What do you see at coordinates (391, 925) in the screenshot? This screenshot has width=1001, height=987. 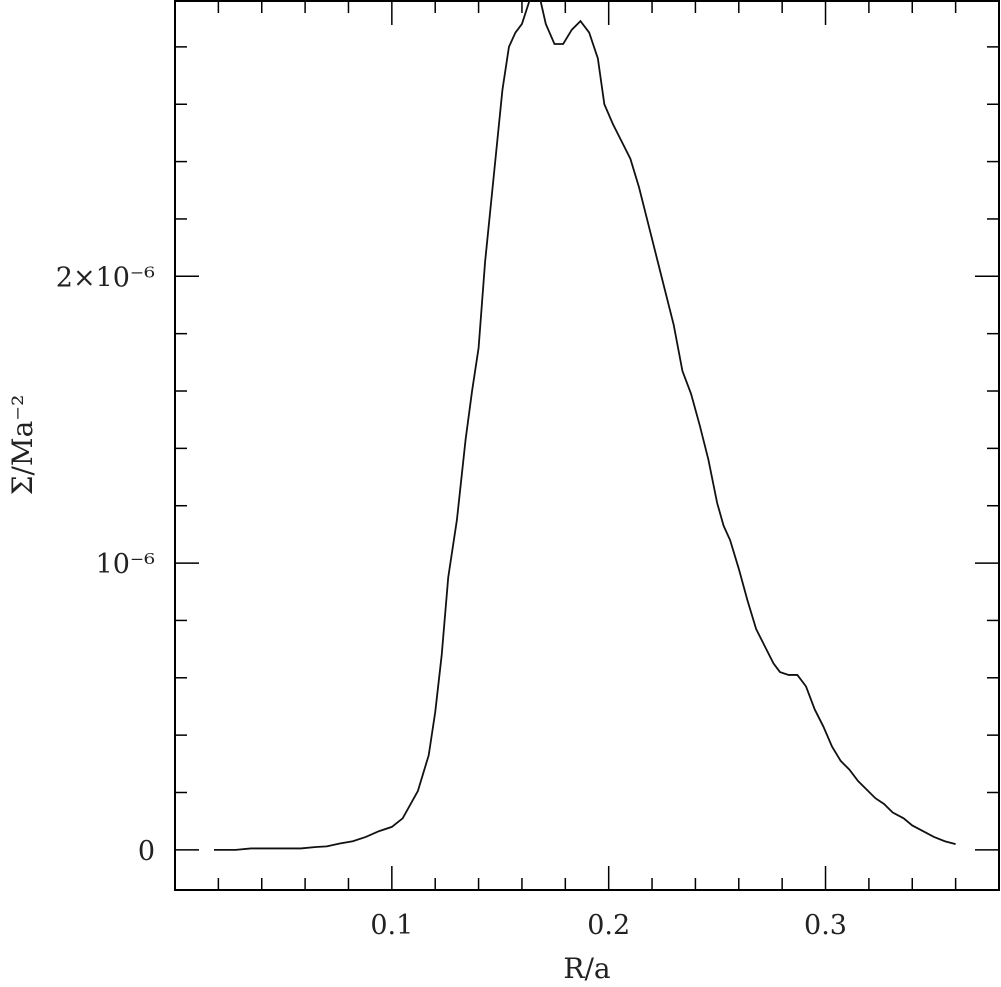 I see `x-tick-label: 0.1` at bounding box center [391, 925].